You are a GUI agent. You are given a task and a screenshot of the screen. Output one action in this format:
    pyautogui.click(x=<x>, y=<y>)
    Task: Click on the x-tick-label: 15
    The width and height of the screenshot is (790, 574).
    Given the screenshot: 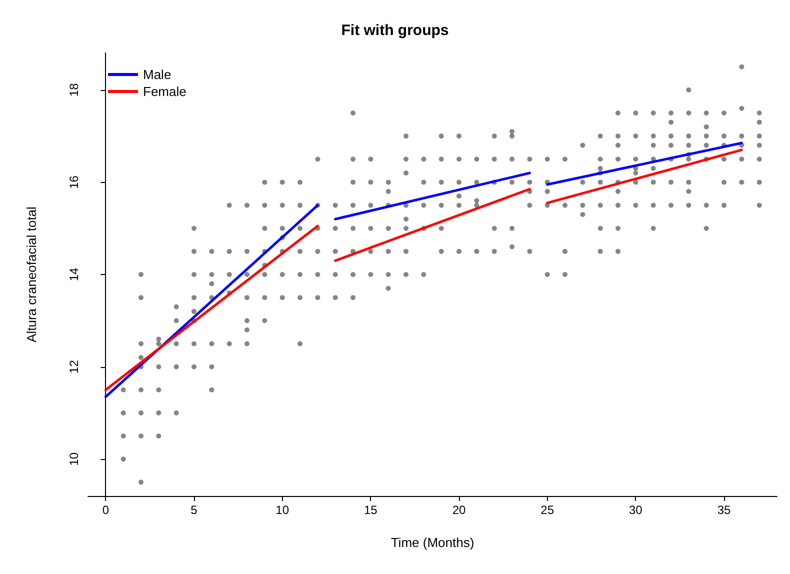 What is the action you would take?
    pyautogui.click(x=371, y=510)
    